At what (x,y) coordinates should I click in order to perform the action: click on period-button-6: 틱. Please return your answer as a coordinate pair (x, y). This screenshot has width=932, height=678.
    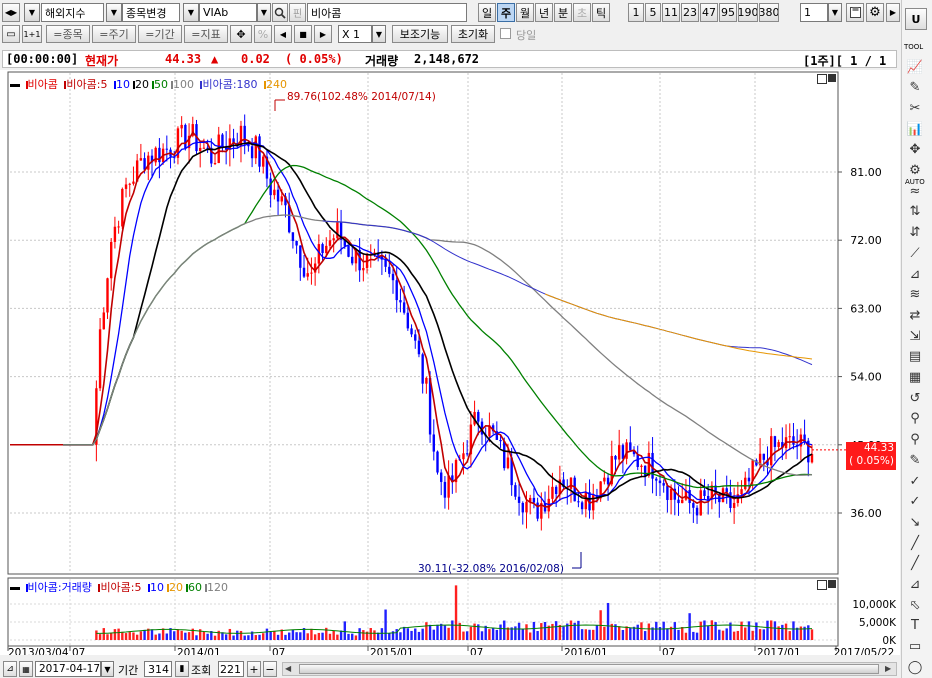
    Looking at the image, I should click on (601, 12).